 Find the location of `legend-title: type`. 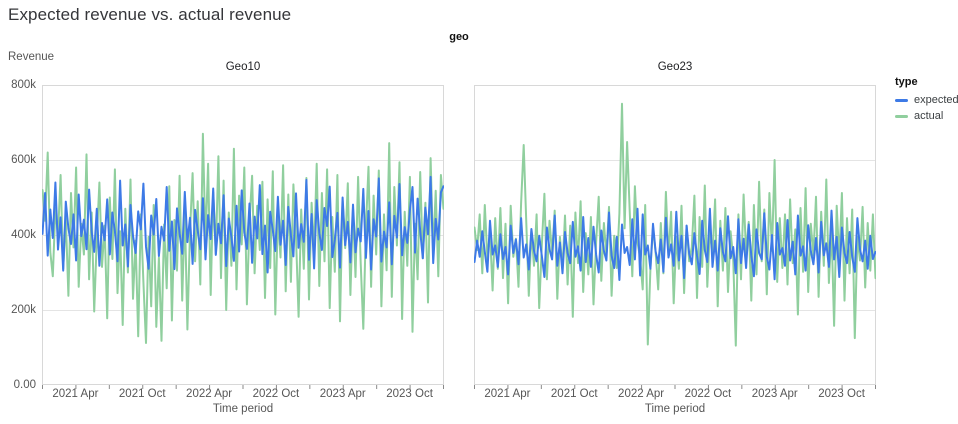

legend-title: type is located at coordinates (906, 82).